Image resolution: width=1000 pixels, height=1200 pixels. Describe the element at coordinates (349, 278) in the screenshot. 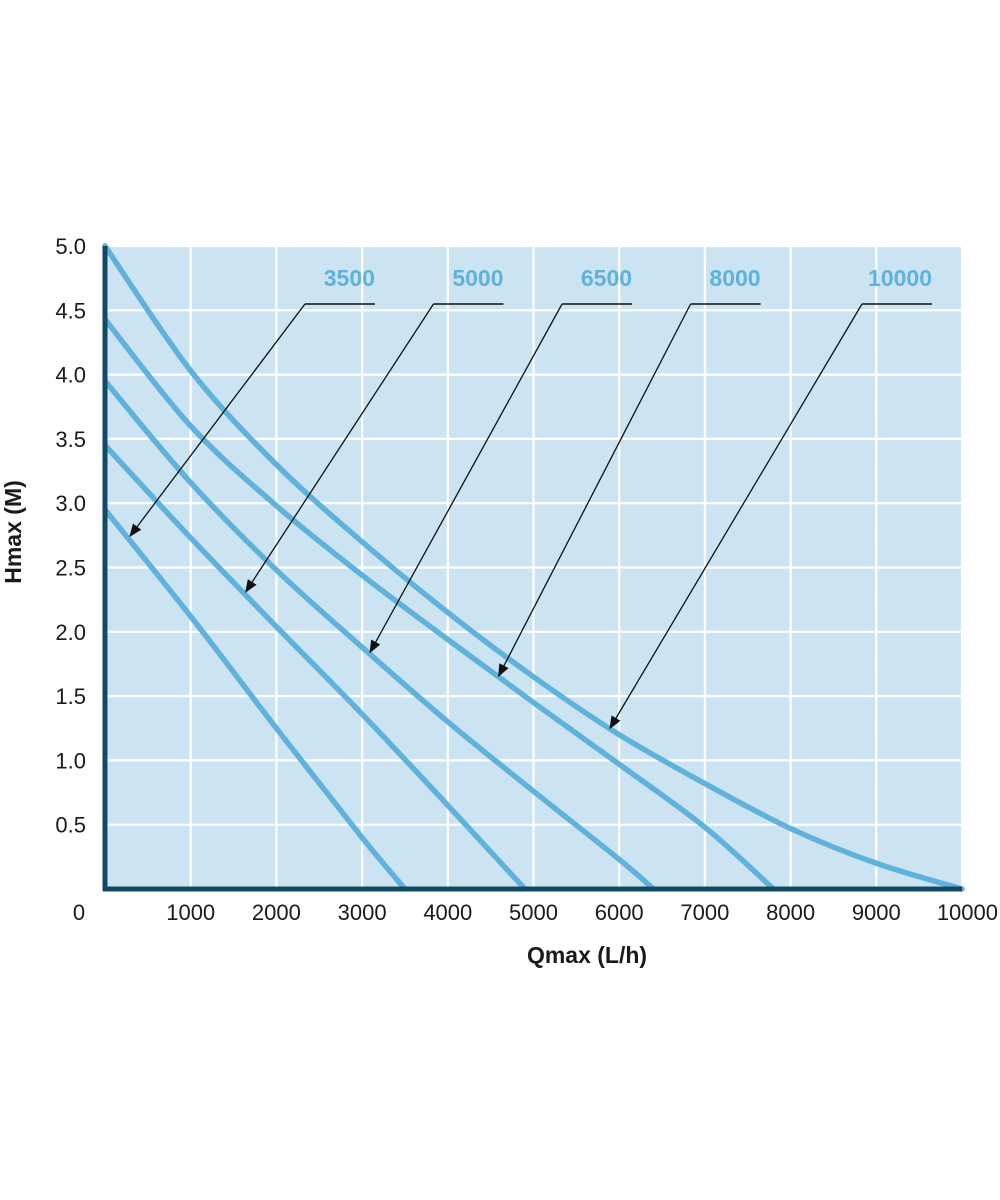

I see `series-label-3500: 3500` at that location.